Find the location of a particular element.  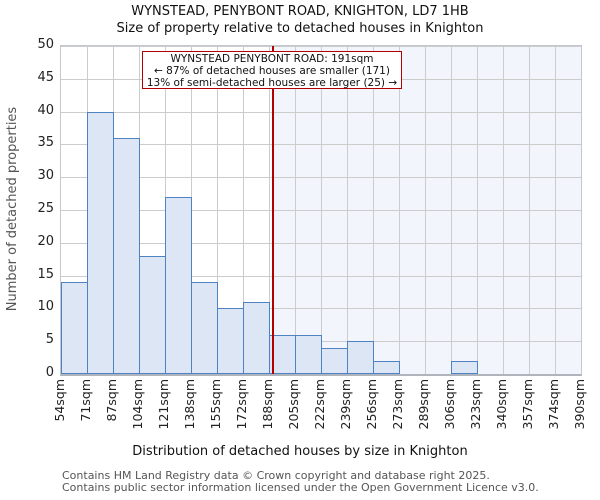

y-tick-label: 30 is located at coordinates (45, 176).